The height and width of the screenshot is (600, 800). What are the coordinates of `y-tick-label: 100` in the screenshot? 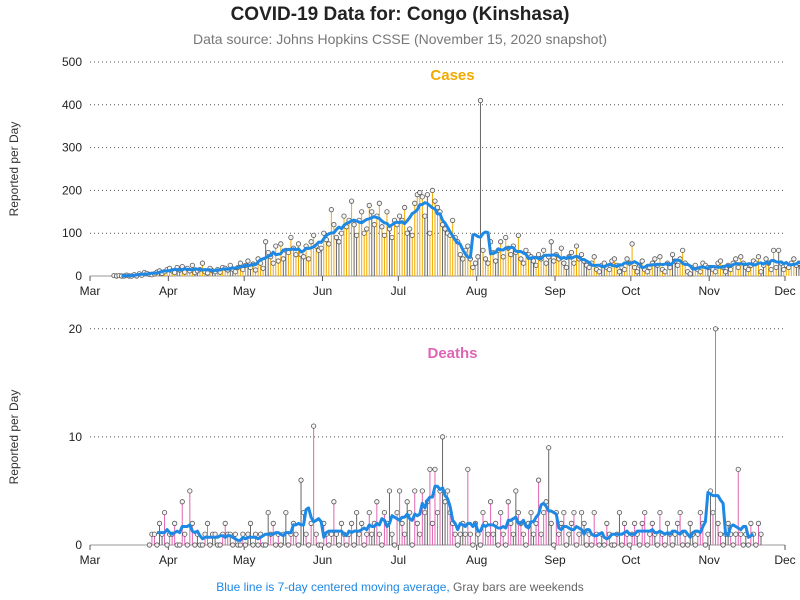 It's located at (72, 233).